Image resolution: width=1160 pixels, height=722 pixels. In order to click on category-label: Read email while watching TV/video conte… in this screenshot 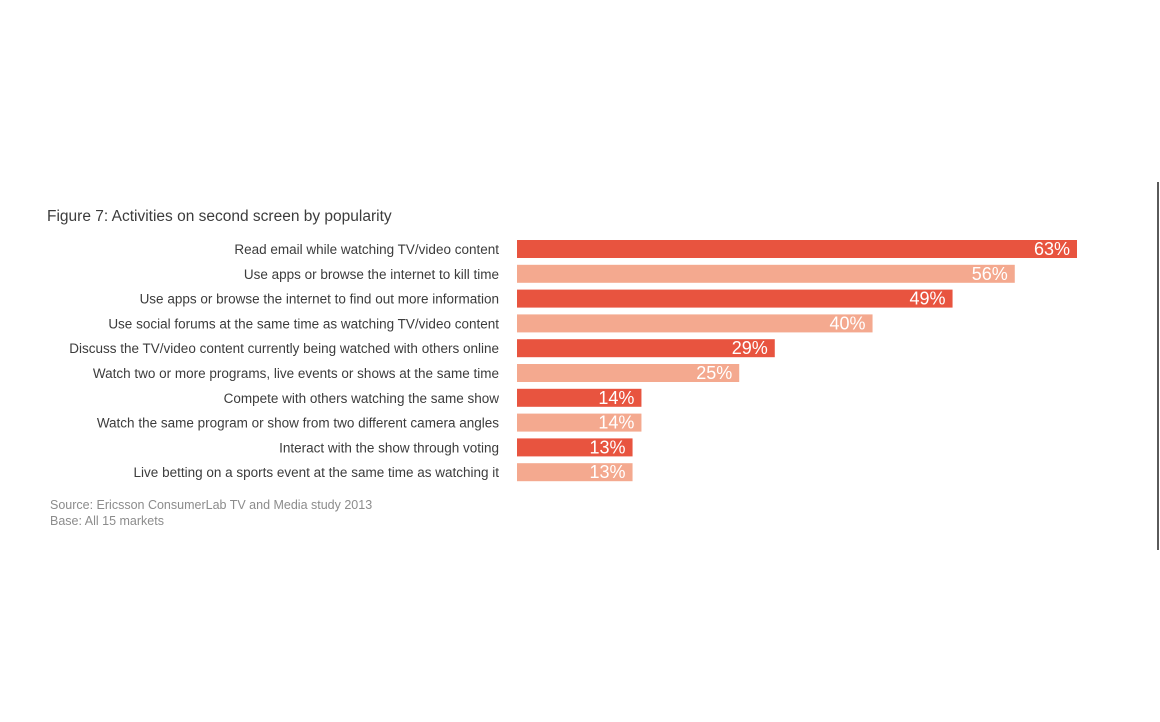, I will do `click(366, 249)`.